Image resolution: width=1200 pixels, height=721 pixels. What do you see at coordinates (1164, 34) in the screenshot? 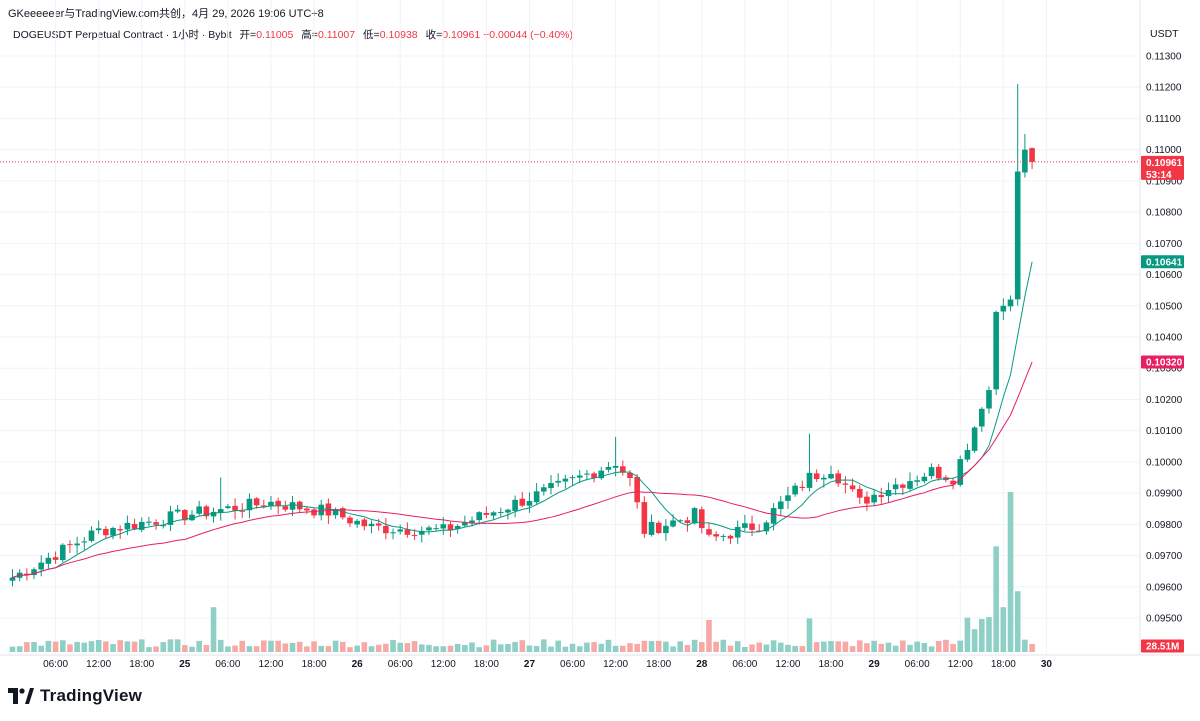
I see `currency-label: USDT` at bounding box center [1164, 34].